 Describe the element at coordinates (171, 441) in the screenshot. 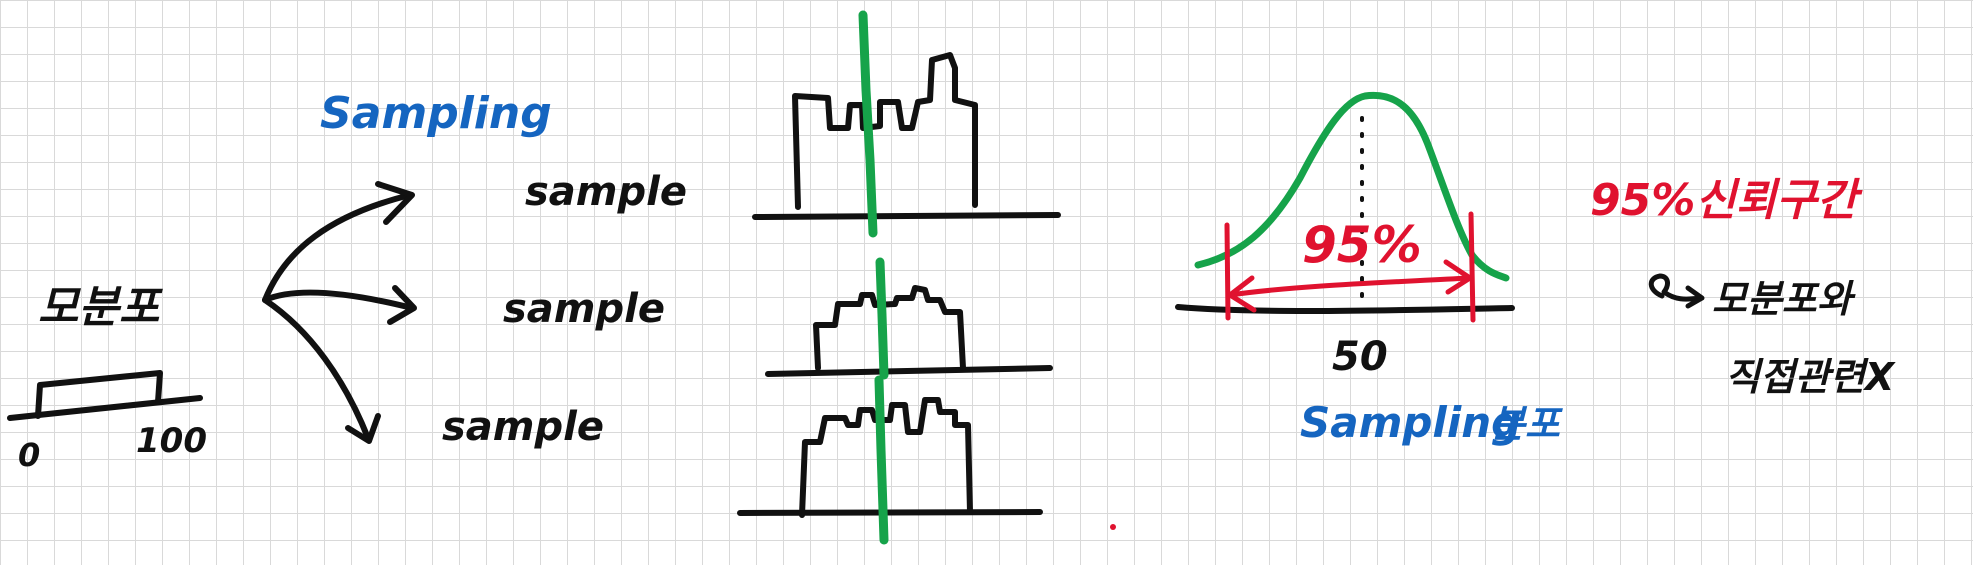

I see `population-axis-max: 100` at that location.